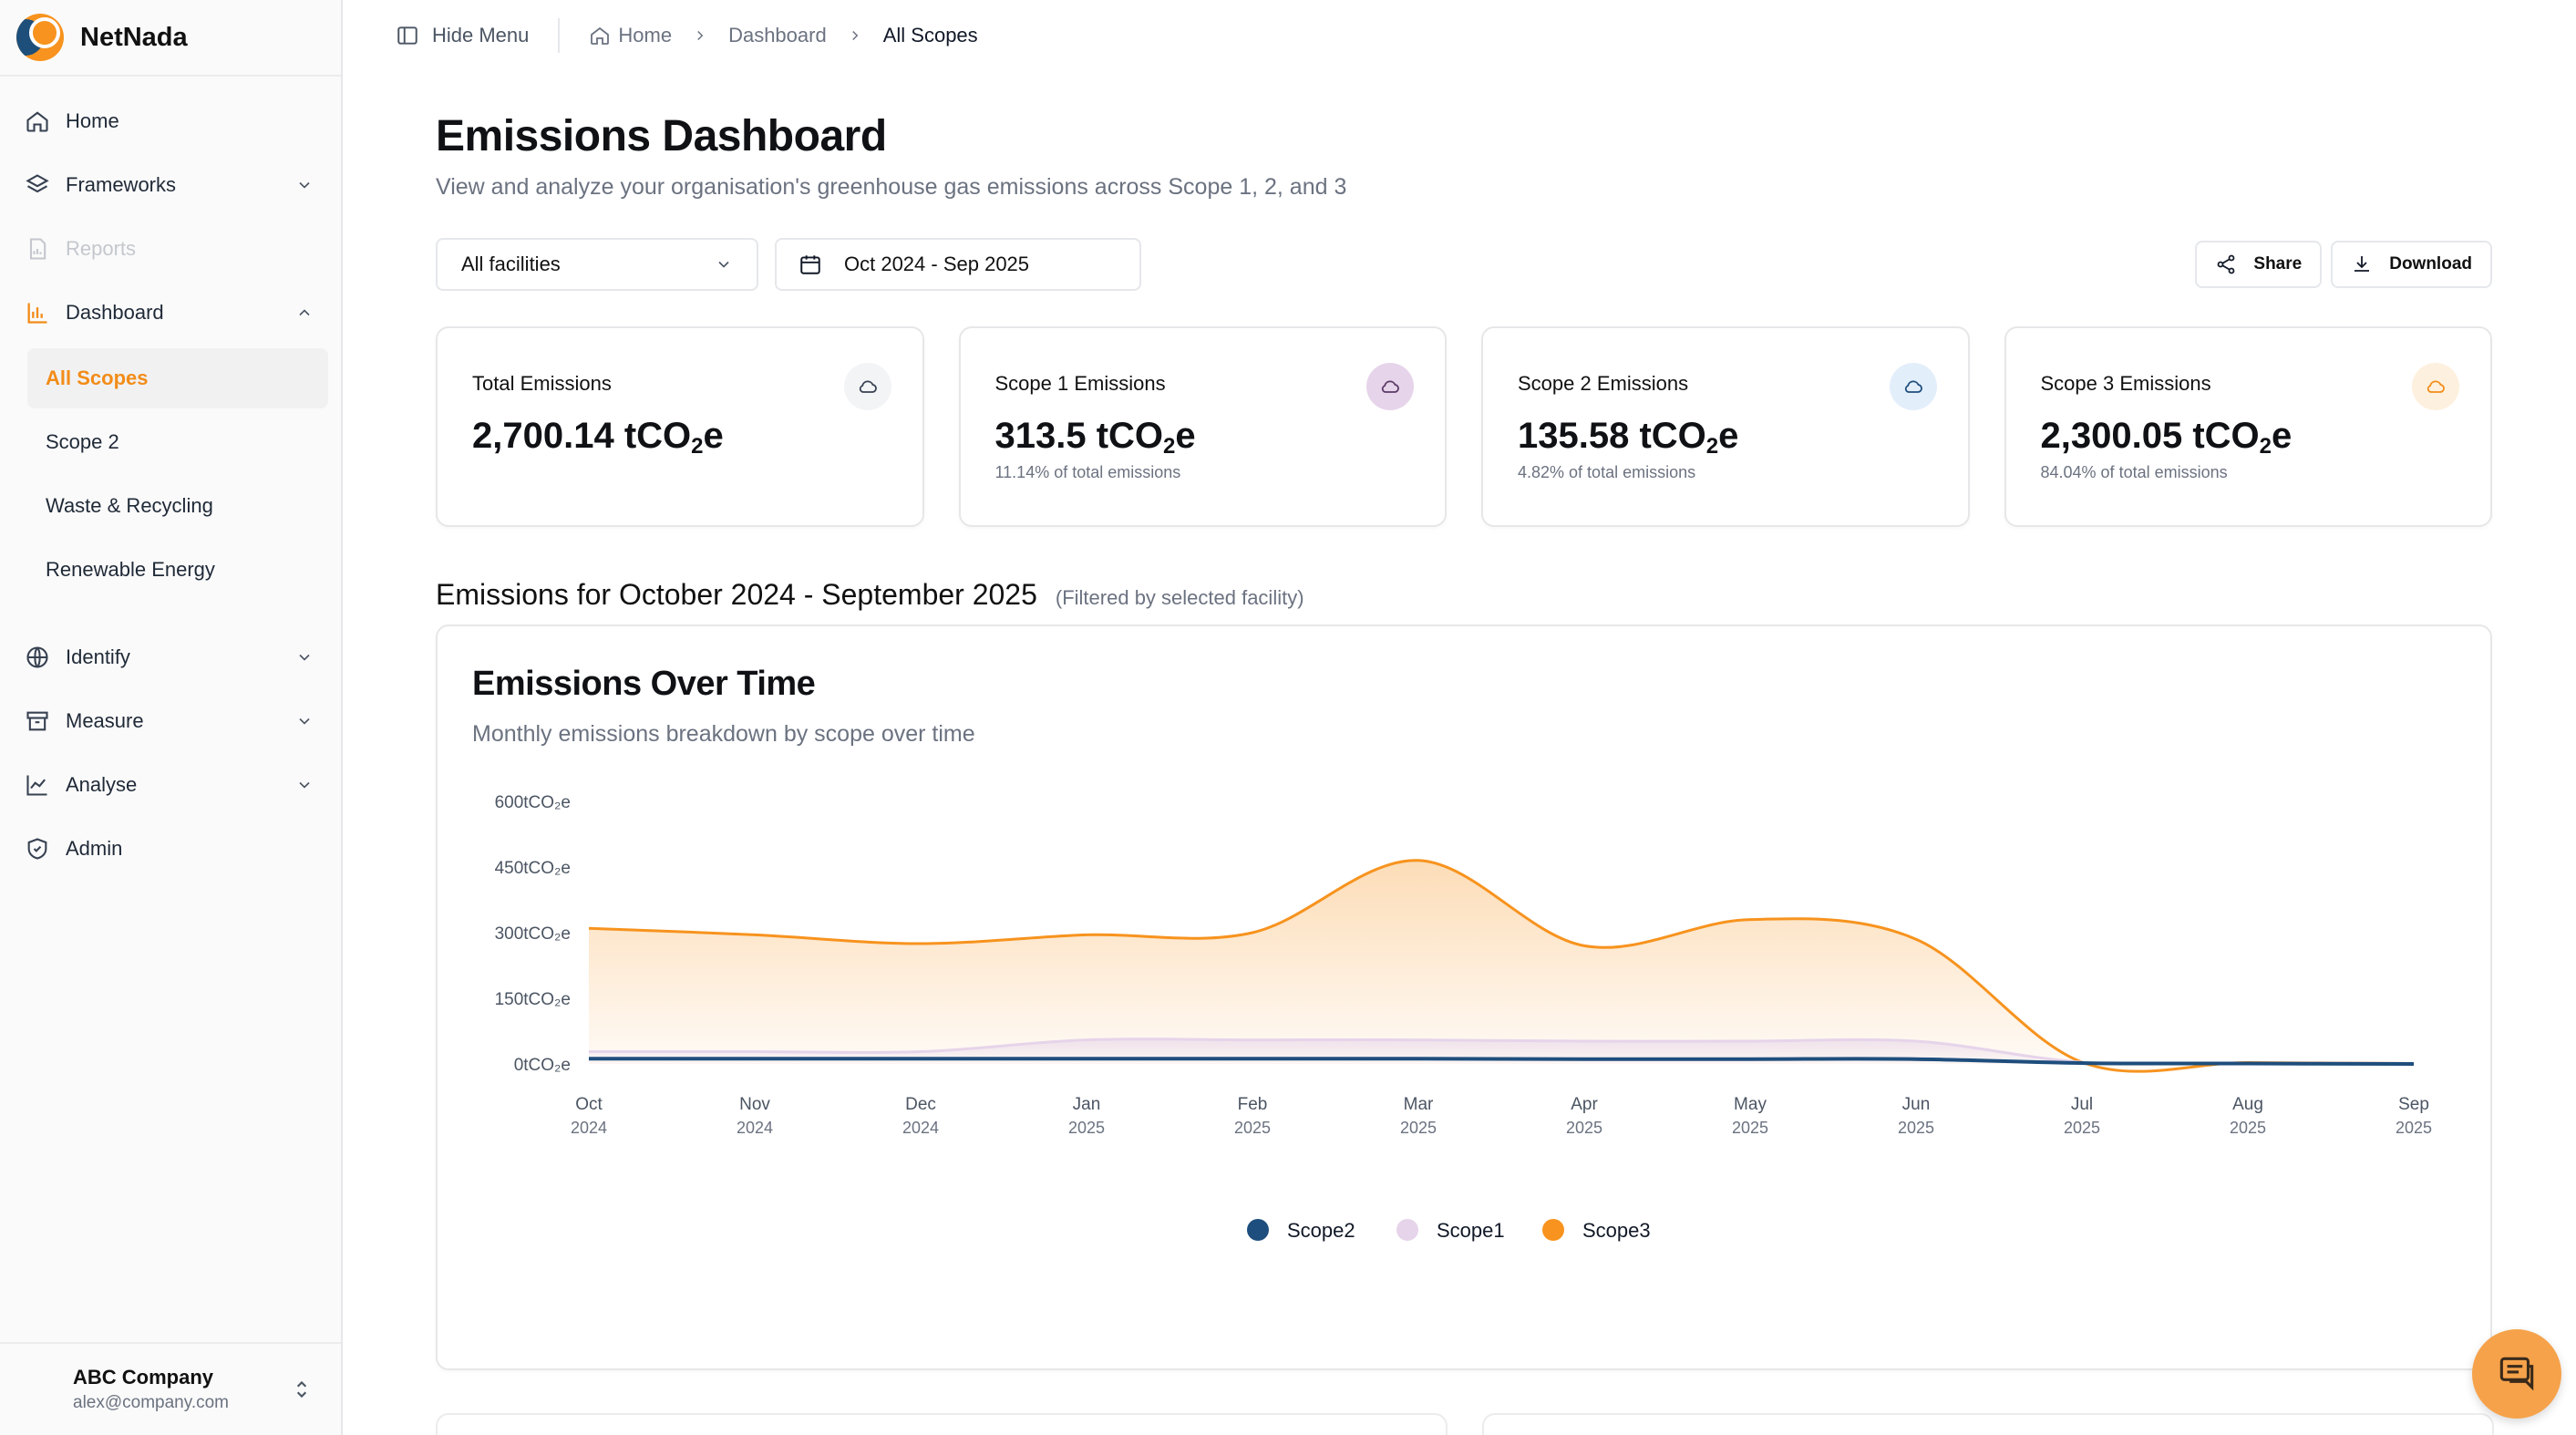 Image resolution: width=2576 pixels, height=1435 pixels. I want to click on divider, so click(559, 35).